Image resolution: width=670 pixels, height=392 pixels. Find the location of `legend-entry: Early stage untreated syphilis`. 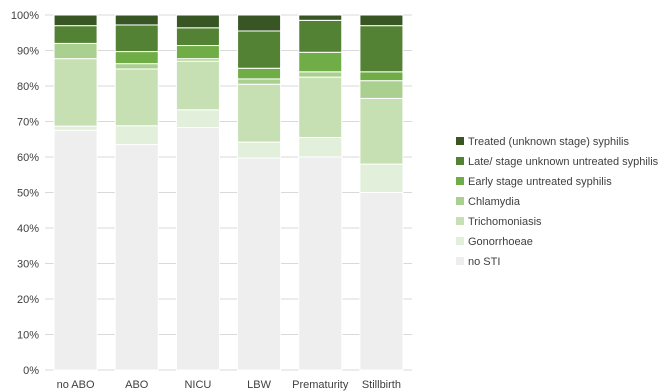

legend-entry: Early stage untreated syphilis is located at coordinates (534, 182).